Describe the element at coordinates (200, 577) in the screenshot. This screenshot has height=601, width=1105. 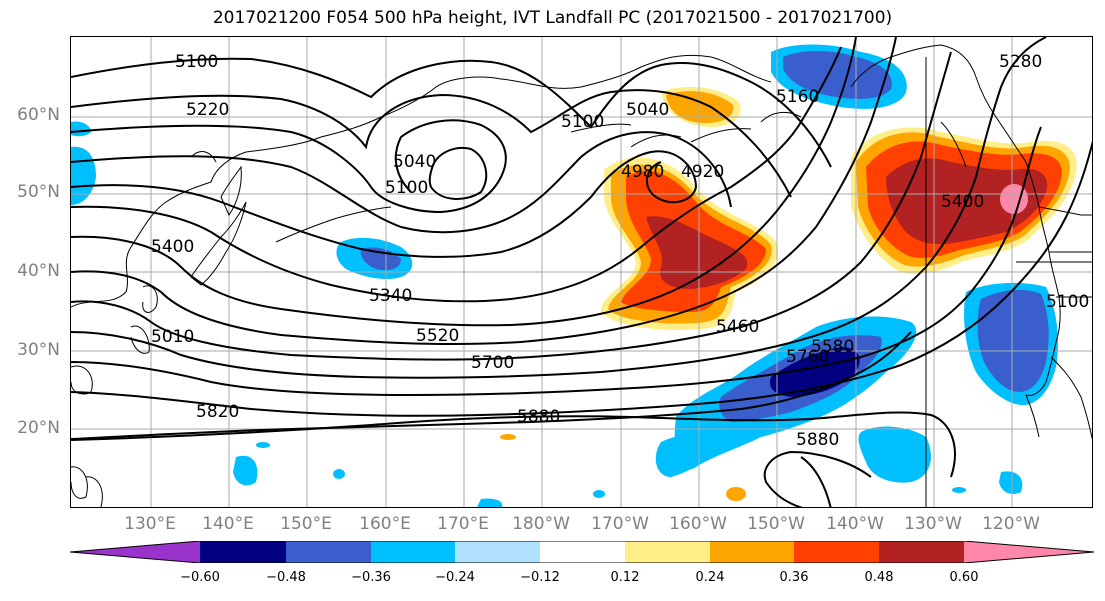
I see `colorbar-tick-1: −0.60` at that location.